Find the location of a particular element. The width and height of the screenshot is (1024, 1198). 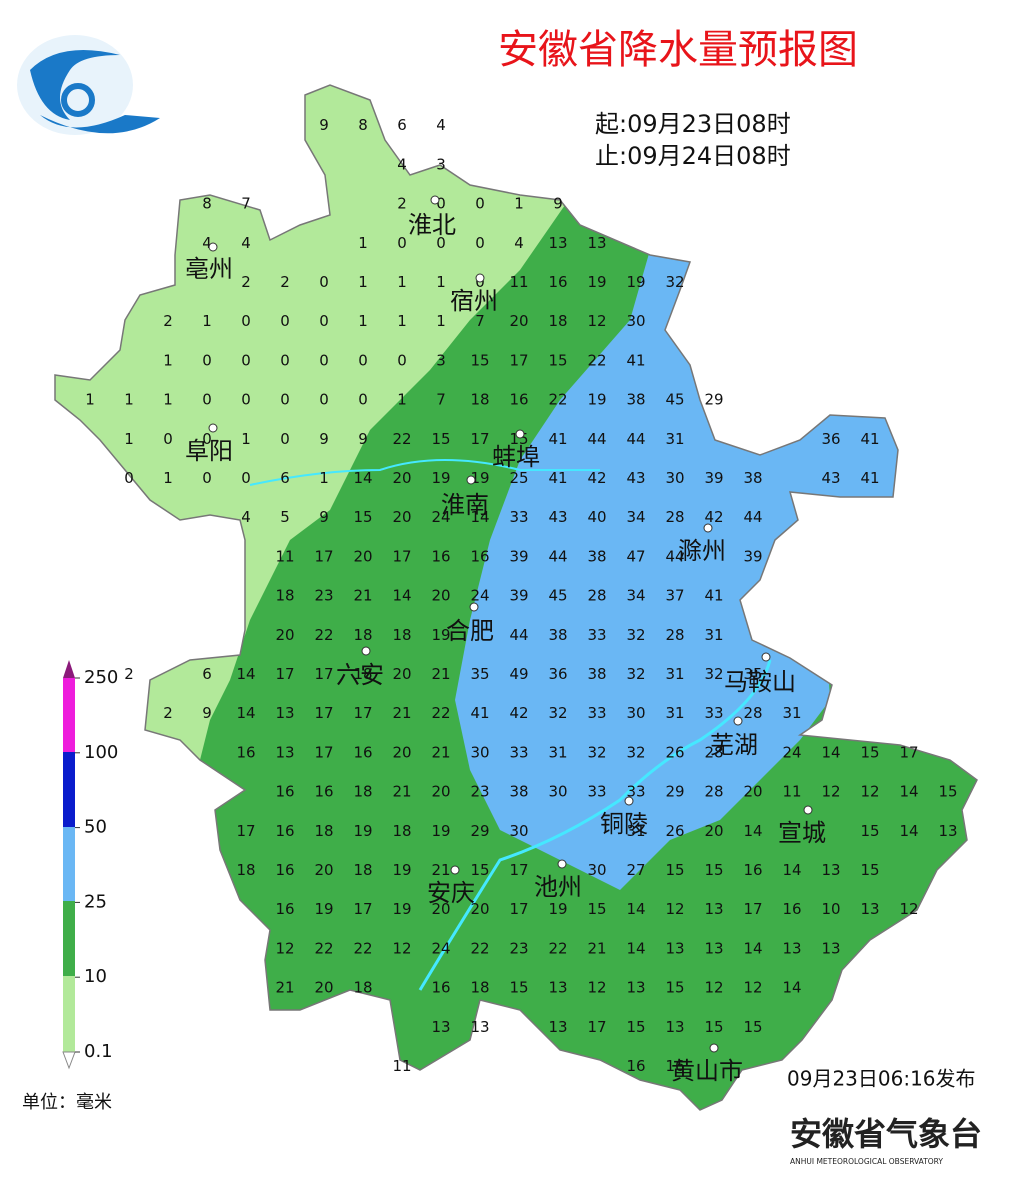

title: 安徽省降水量预报图 is located at coordinates (678, 50).